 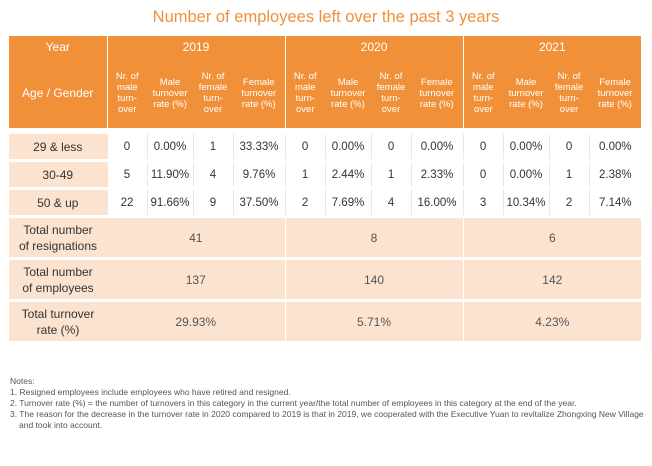 I want to click on total-value: 41, so click(x=196, y=237).